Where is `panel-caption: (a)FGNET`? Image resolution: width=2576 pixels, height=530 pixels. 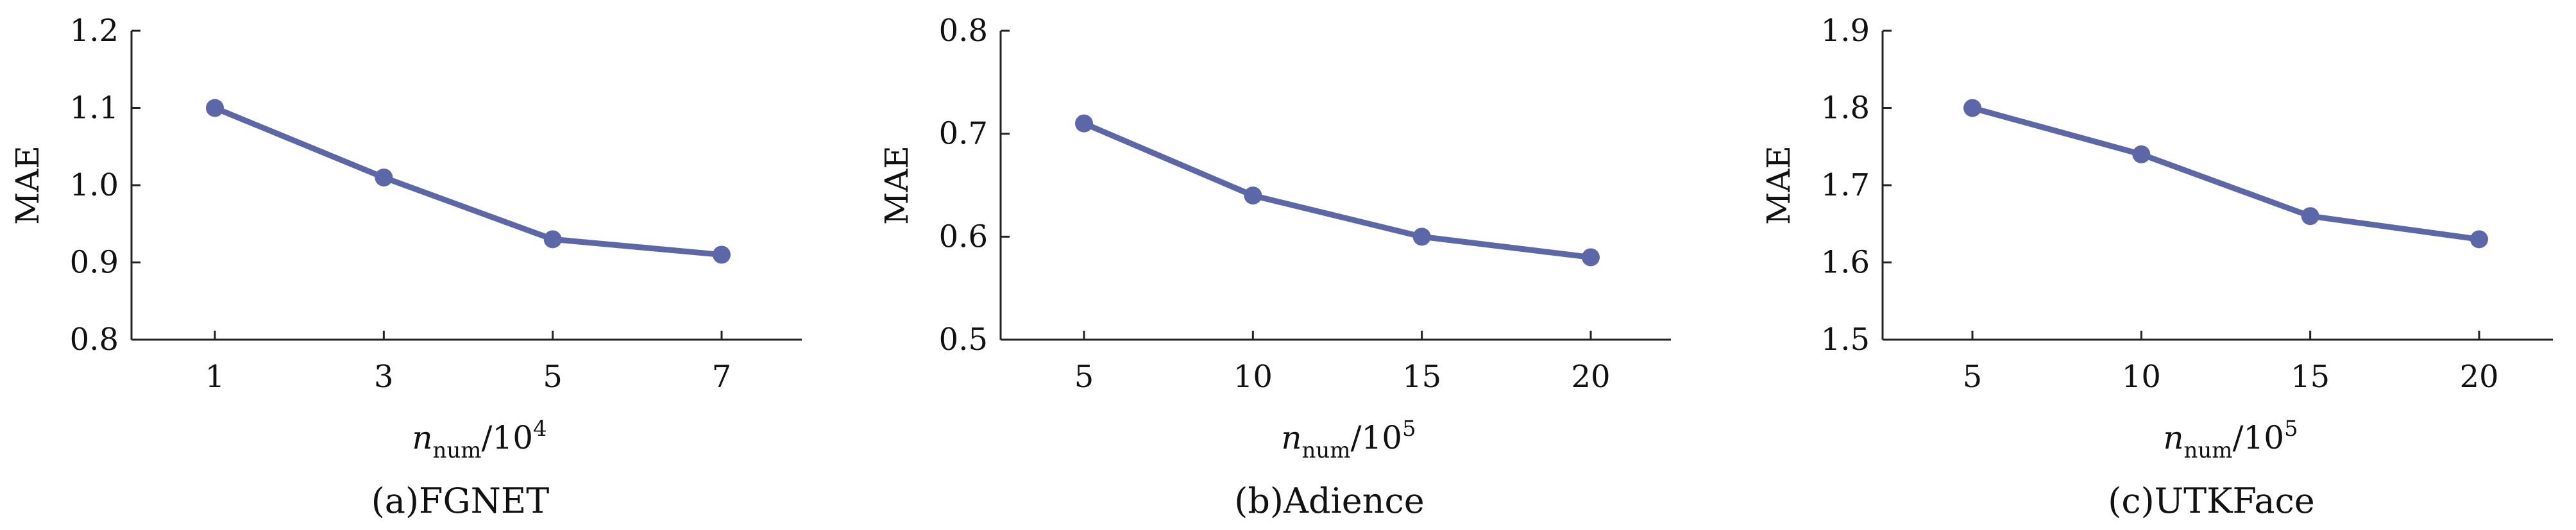
panel-caption: (a)FGNET is located at coordinates (460, 501).